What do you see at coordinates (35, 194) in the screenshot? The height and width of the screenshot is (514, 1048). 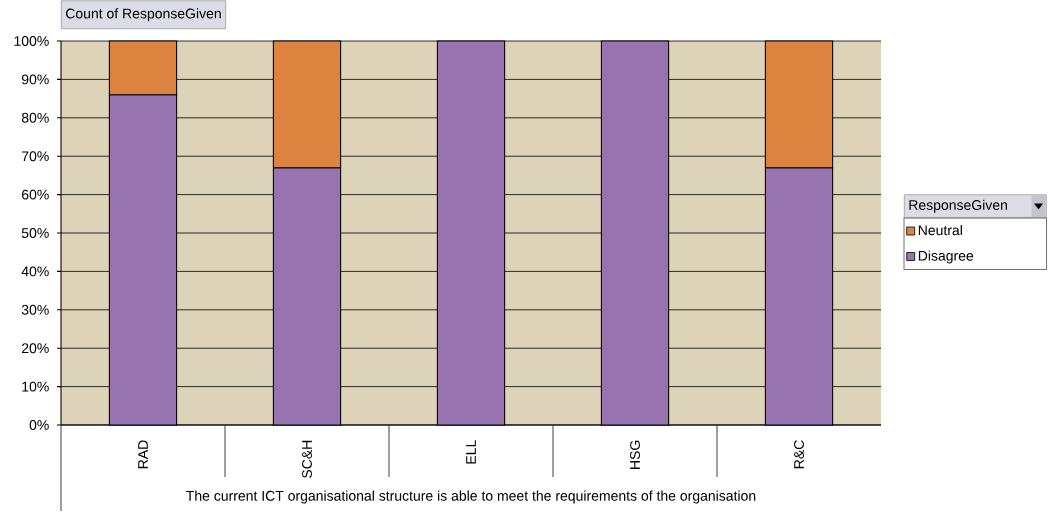 I see `y-tick-label: 60%` at bounding box center [35, 194].